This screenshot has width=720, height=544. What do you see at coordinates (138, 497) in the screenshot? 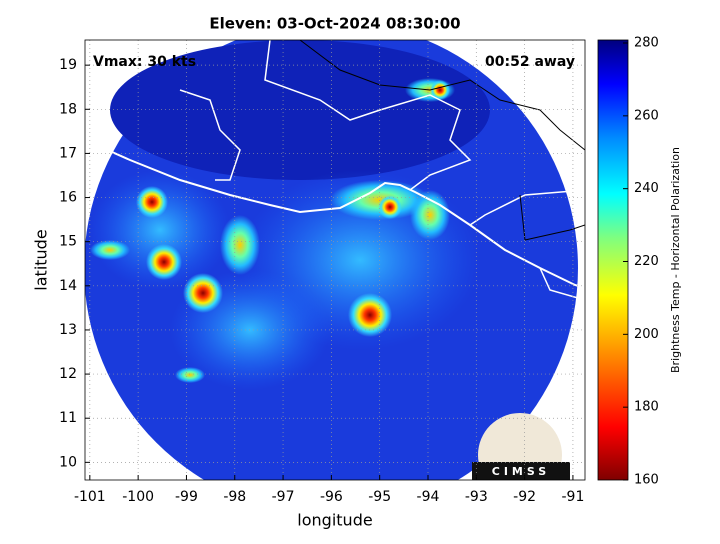
I see `x-tick-label: -100` at bounding box center [138, 497].